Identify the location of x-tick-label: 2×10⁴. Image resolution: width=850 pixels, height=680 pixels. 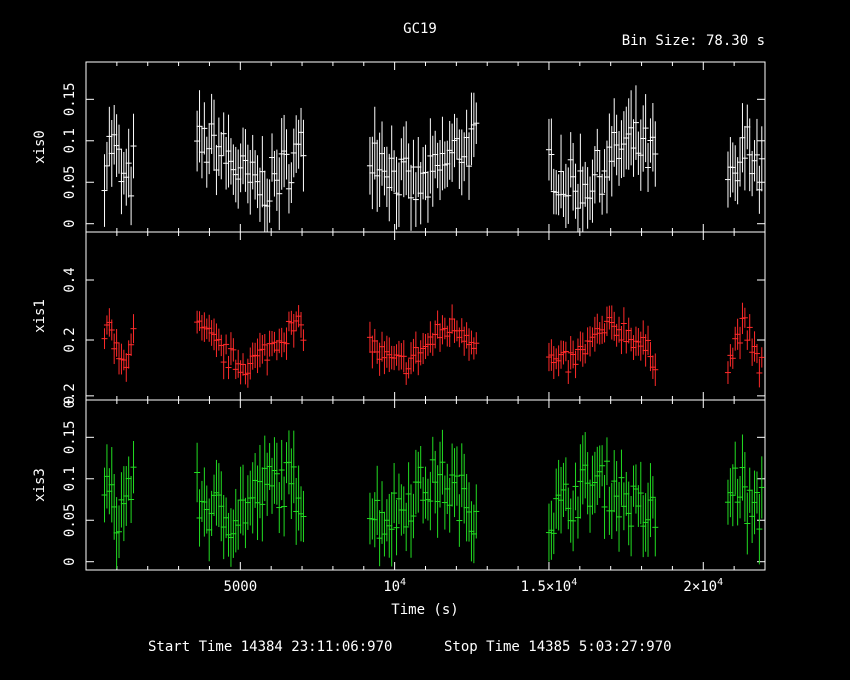
(703, 586).